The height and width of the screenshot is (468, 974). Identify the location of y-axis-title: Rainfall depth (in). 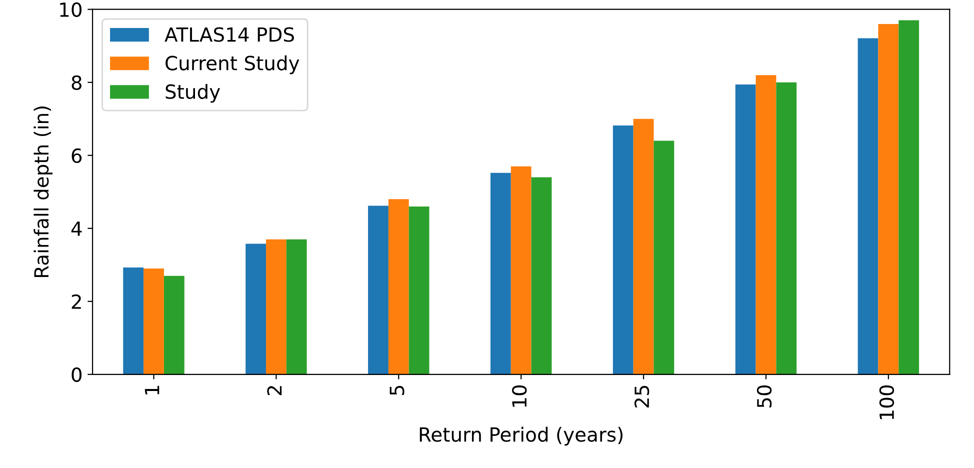
(43, 192).